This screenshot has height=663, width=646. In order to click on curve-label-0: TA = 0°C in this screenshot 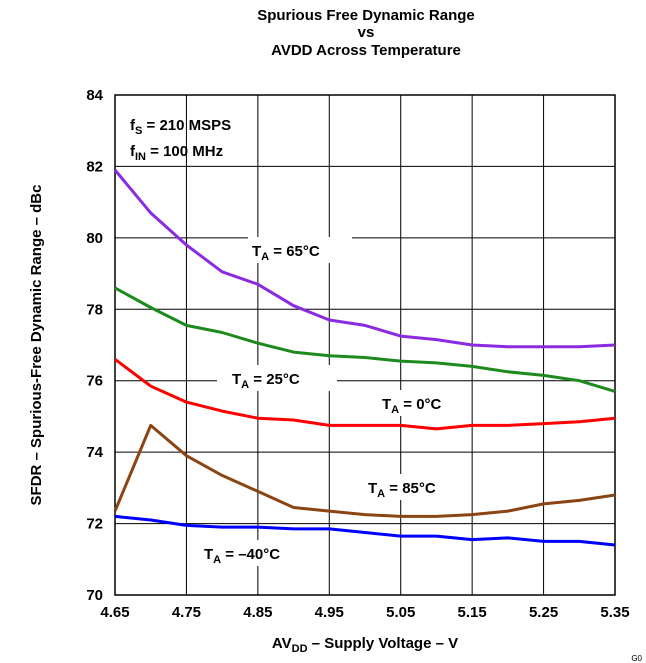, I will do `click(412, 406)`.